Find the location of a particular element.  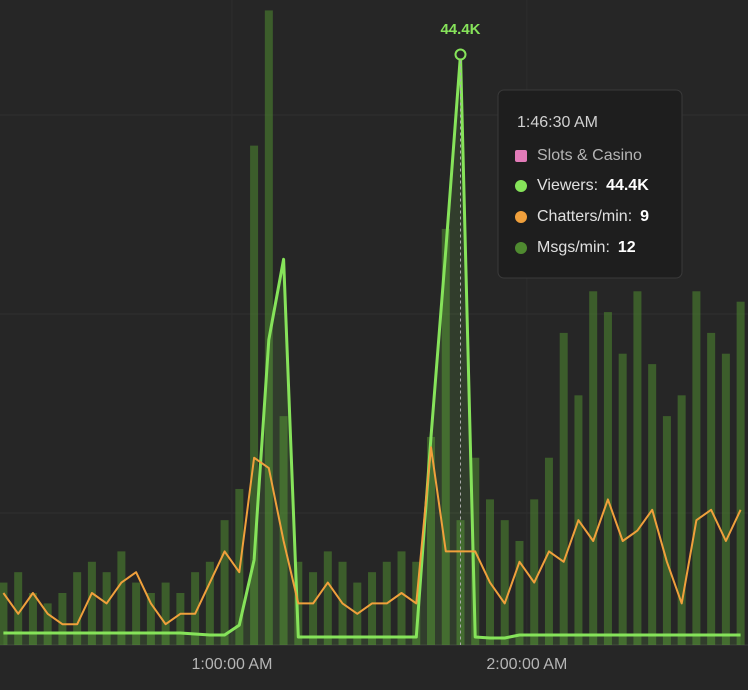

tooltip-label: Chatters/min: is located at coordinates (584, 216).